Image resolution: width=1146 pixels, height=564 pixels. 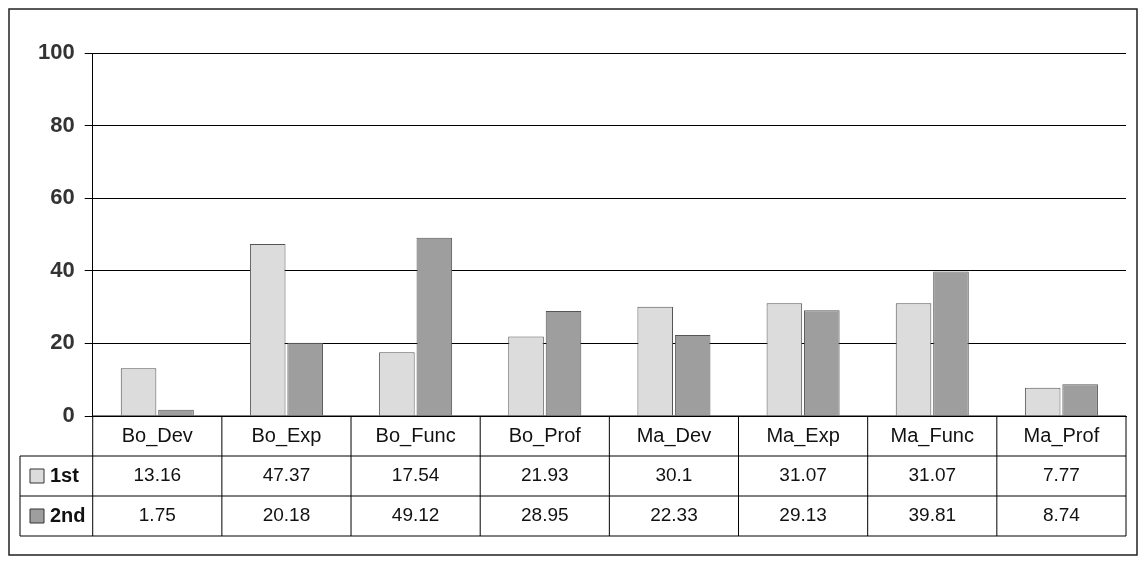 What do you see at coordinates (62, 342) in the screenshot?
I see `y-tick-label: 20` at bounding box center [62, 342].